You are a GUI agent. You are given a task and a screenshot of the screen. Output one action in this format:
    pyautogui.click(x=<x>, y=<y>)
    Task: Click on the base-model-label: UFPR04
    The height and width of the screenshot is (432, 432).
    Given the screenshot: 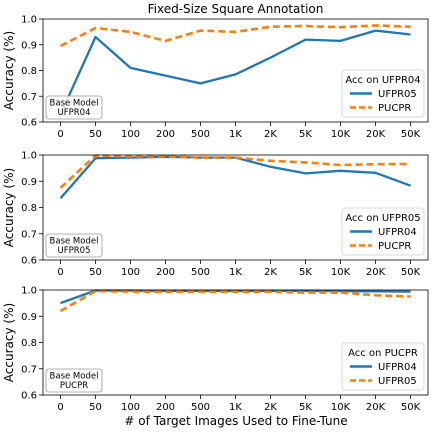 What is the action you would take?
    pyautogui.click(x=74, y=113)
    